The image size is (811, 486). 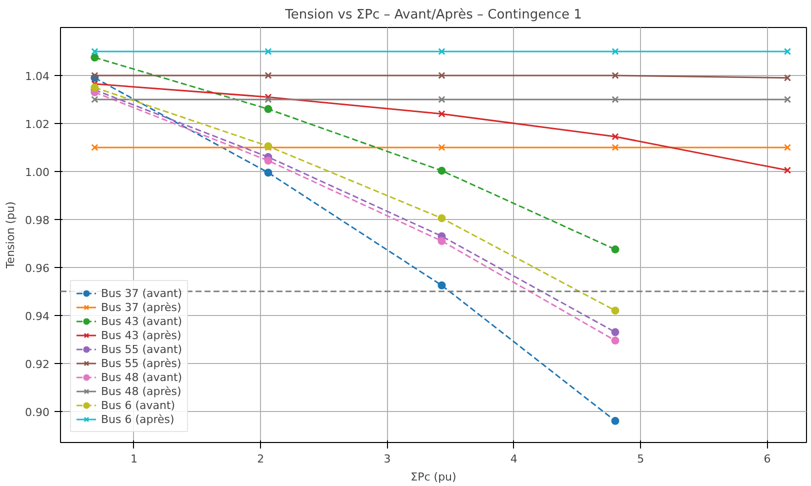 What do you see at coordinates (514, 459) in the screenshot?
I see `x-tick-label: 4` at bounding box center [514, 459].